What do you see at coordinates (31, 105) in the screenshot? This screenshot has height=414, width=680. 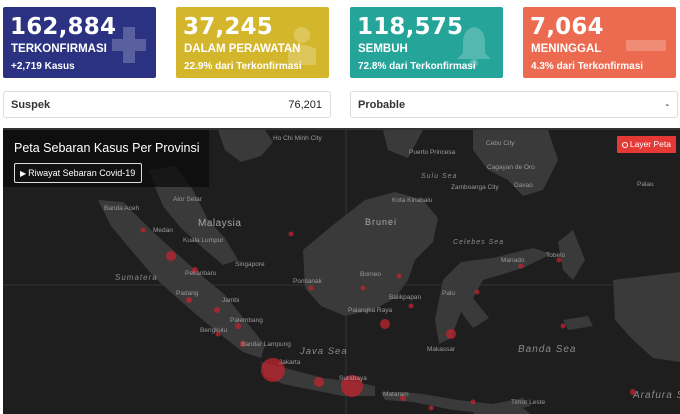 I see `suspect-label: Suspek` at bounding box center [31, 105].